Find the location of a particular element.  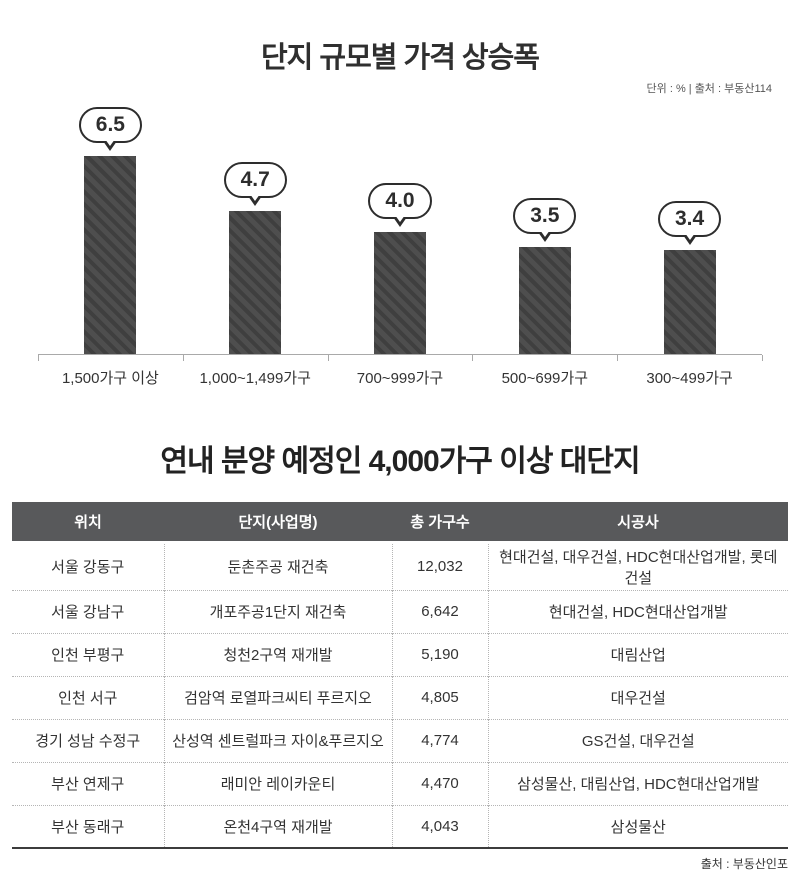

table-cell: 대림산업 is located at coordinates (638, 655).